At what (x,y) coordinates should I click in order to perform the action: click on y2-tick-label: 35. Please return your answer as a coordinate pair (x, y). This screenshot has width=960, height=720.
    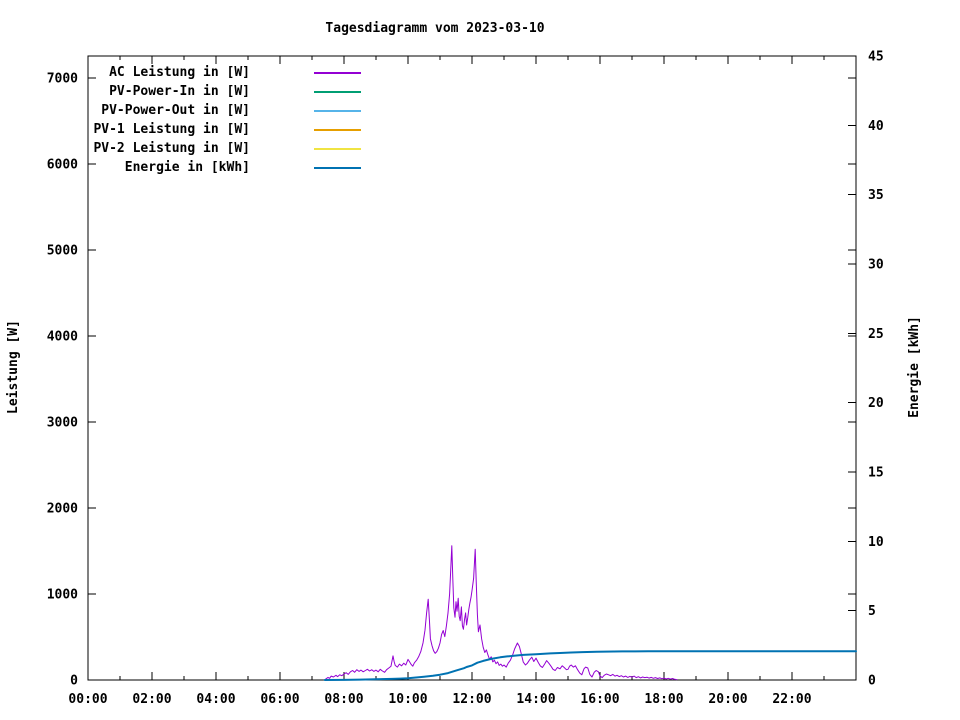
    Looking at the image, I should click on (876, 195).